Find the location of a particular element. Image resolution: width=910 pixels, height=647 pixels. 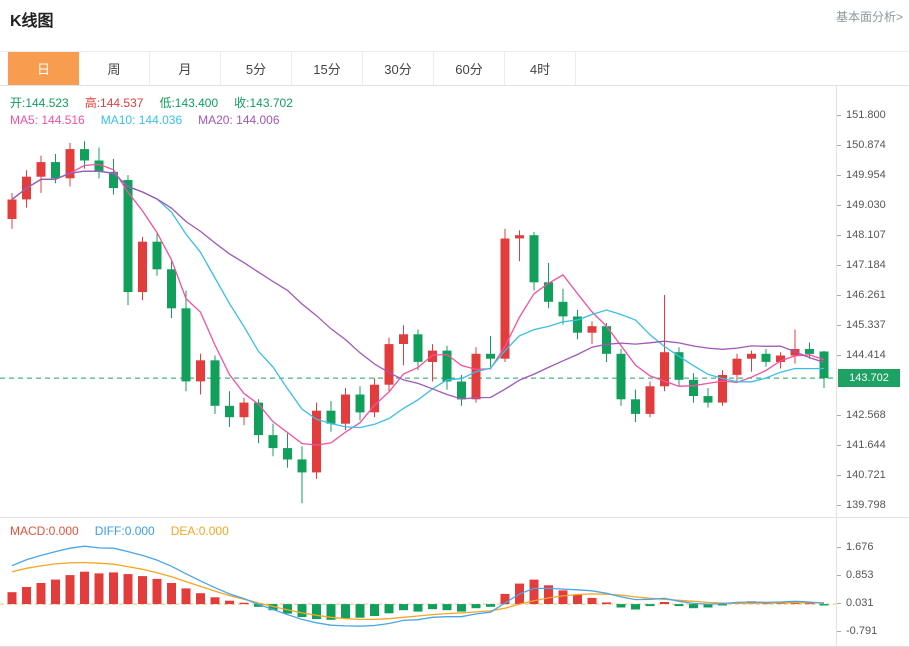

close-value: 收:143.702 is located at coordinates (263, 103).